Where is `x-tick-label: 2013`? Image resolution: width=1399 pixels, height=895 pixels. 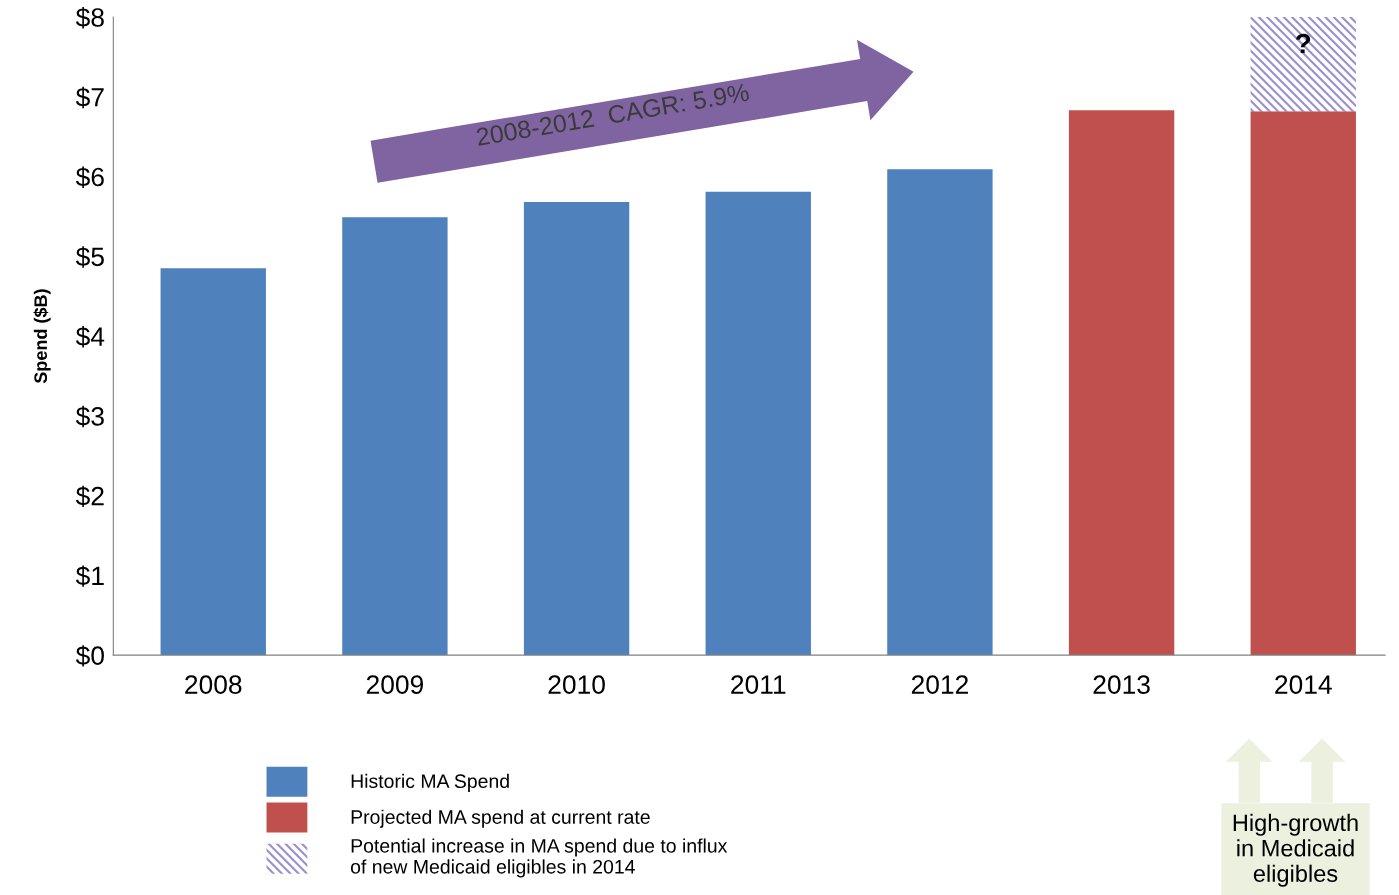
x-tick-label: 2013 is located at coordinates (1121, 684).